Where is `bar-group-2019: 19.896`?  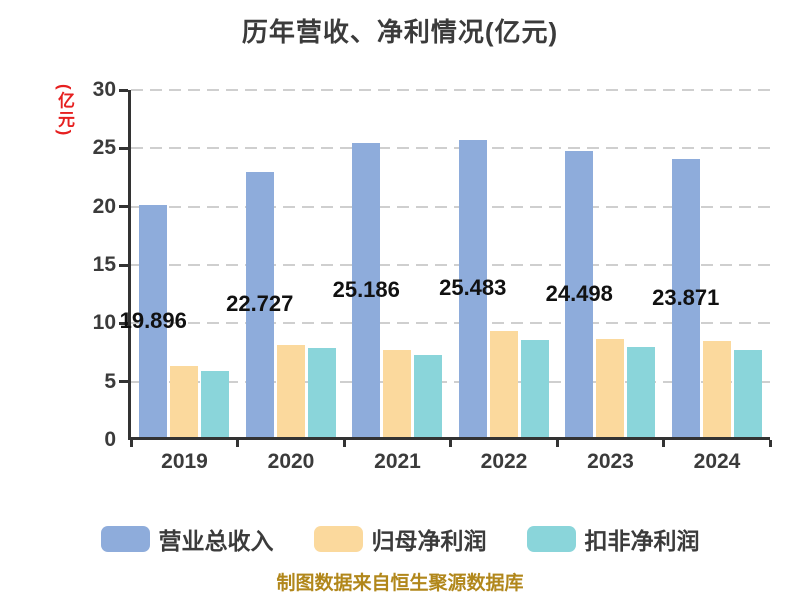 bar-group-2019: 19.896 is located at coordinates (179, 263).